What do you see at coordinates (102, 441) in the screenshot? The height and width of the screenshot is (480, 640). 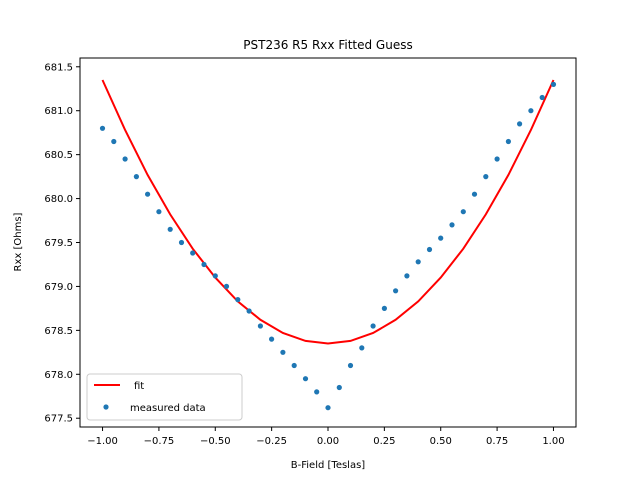 I see `x-tick-label: −1.00` at bounding box center [102, 441].